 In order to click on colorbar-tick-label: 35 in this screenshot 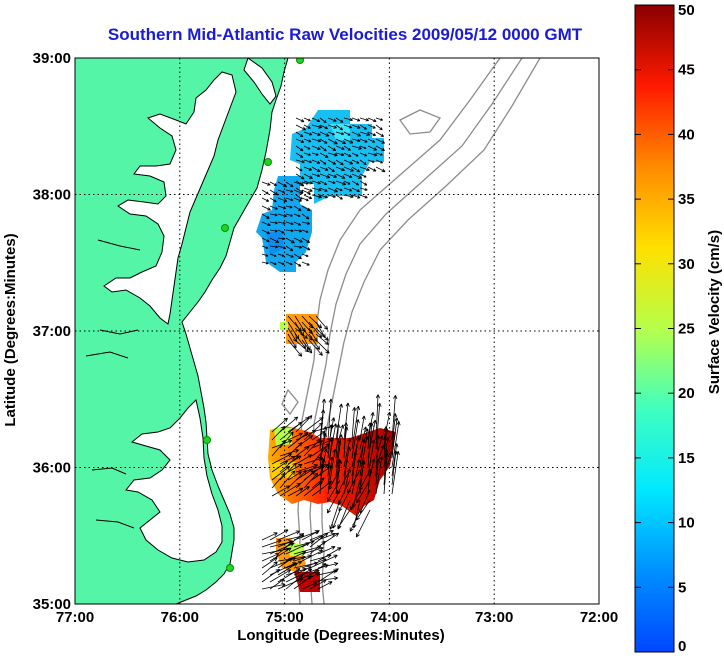, I will do `click(686, 199)`.